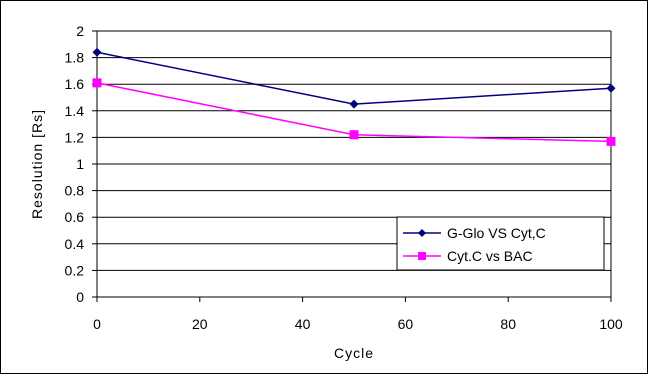  Describe the element at coordinates (303, 324) in the screenshot. I see `x-tick-label-2: 40` at that location.